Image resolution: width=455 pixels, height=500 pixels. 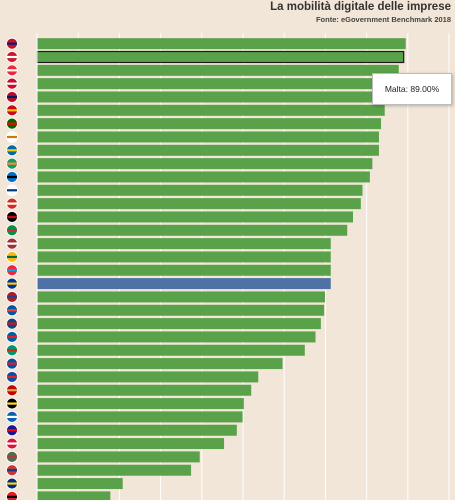 What do you see at coordinates (12, 163) in the screenshot?
I see `ireland-flag-icon-stripe` at bounding box center [12, 163].